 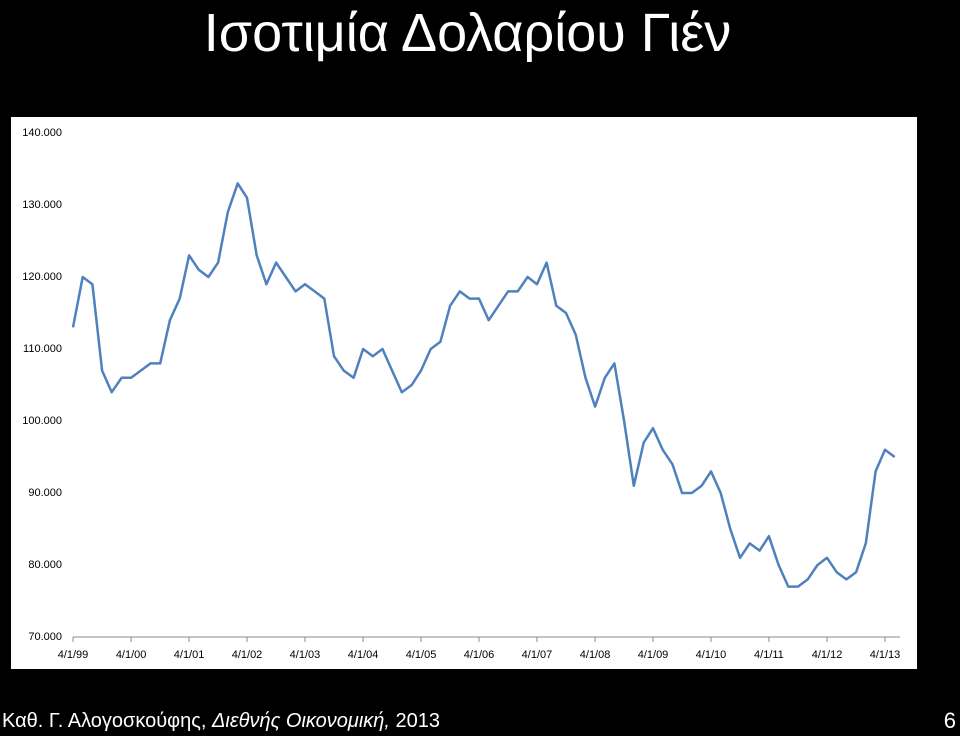 What do you see at coordinates (418, 721) in the screenshot?
I see `footer-year: 2013` at bounding box center [418, 721].